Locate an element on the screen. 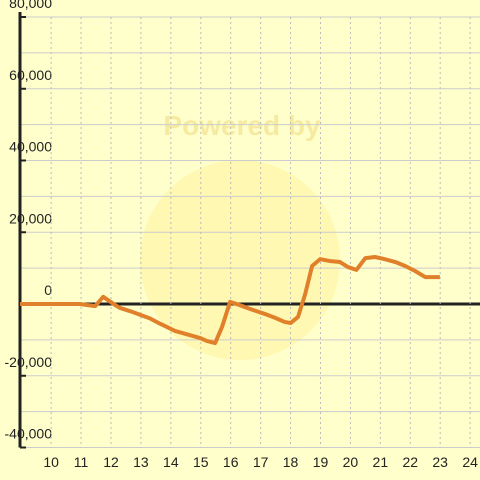  x-tick-label: 20 is located at coordinates (351, 462).